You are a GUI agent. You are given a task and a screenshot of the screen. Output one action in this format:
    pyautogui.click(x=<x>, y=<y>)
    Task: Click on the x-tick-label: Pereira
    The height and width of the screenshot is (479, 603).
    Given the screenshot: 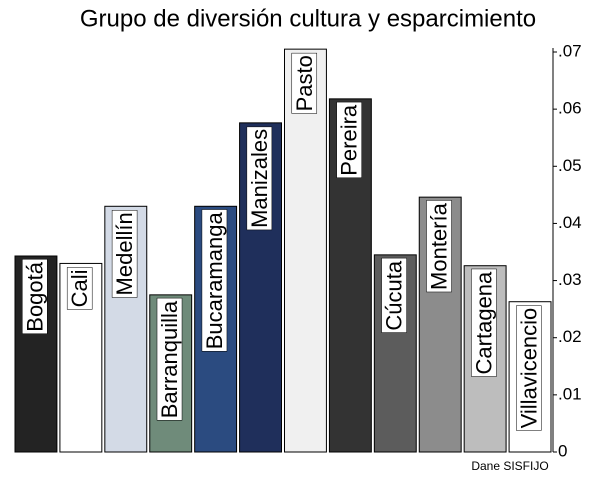 What is the action you would take?
    pyautogui.click(x=349, y=140)
    